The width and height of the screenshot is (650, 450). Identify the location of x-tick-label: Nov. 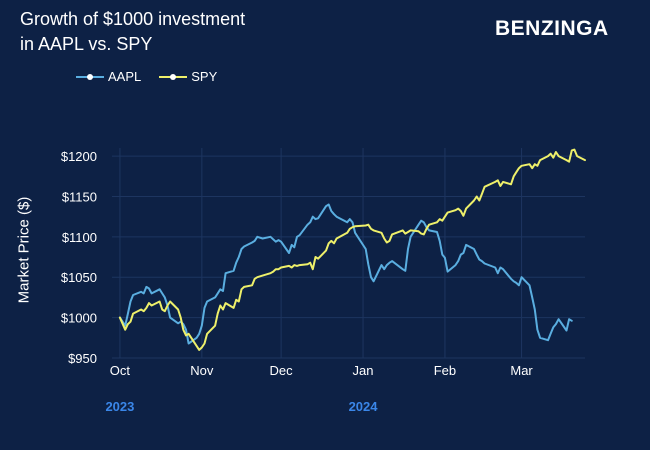
(202, 370).